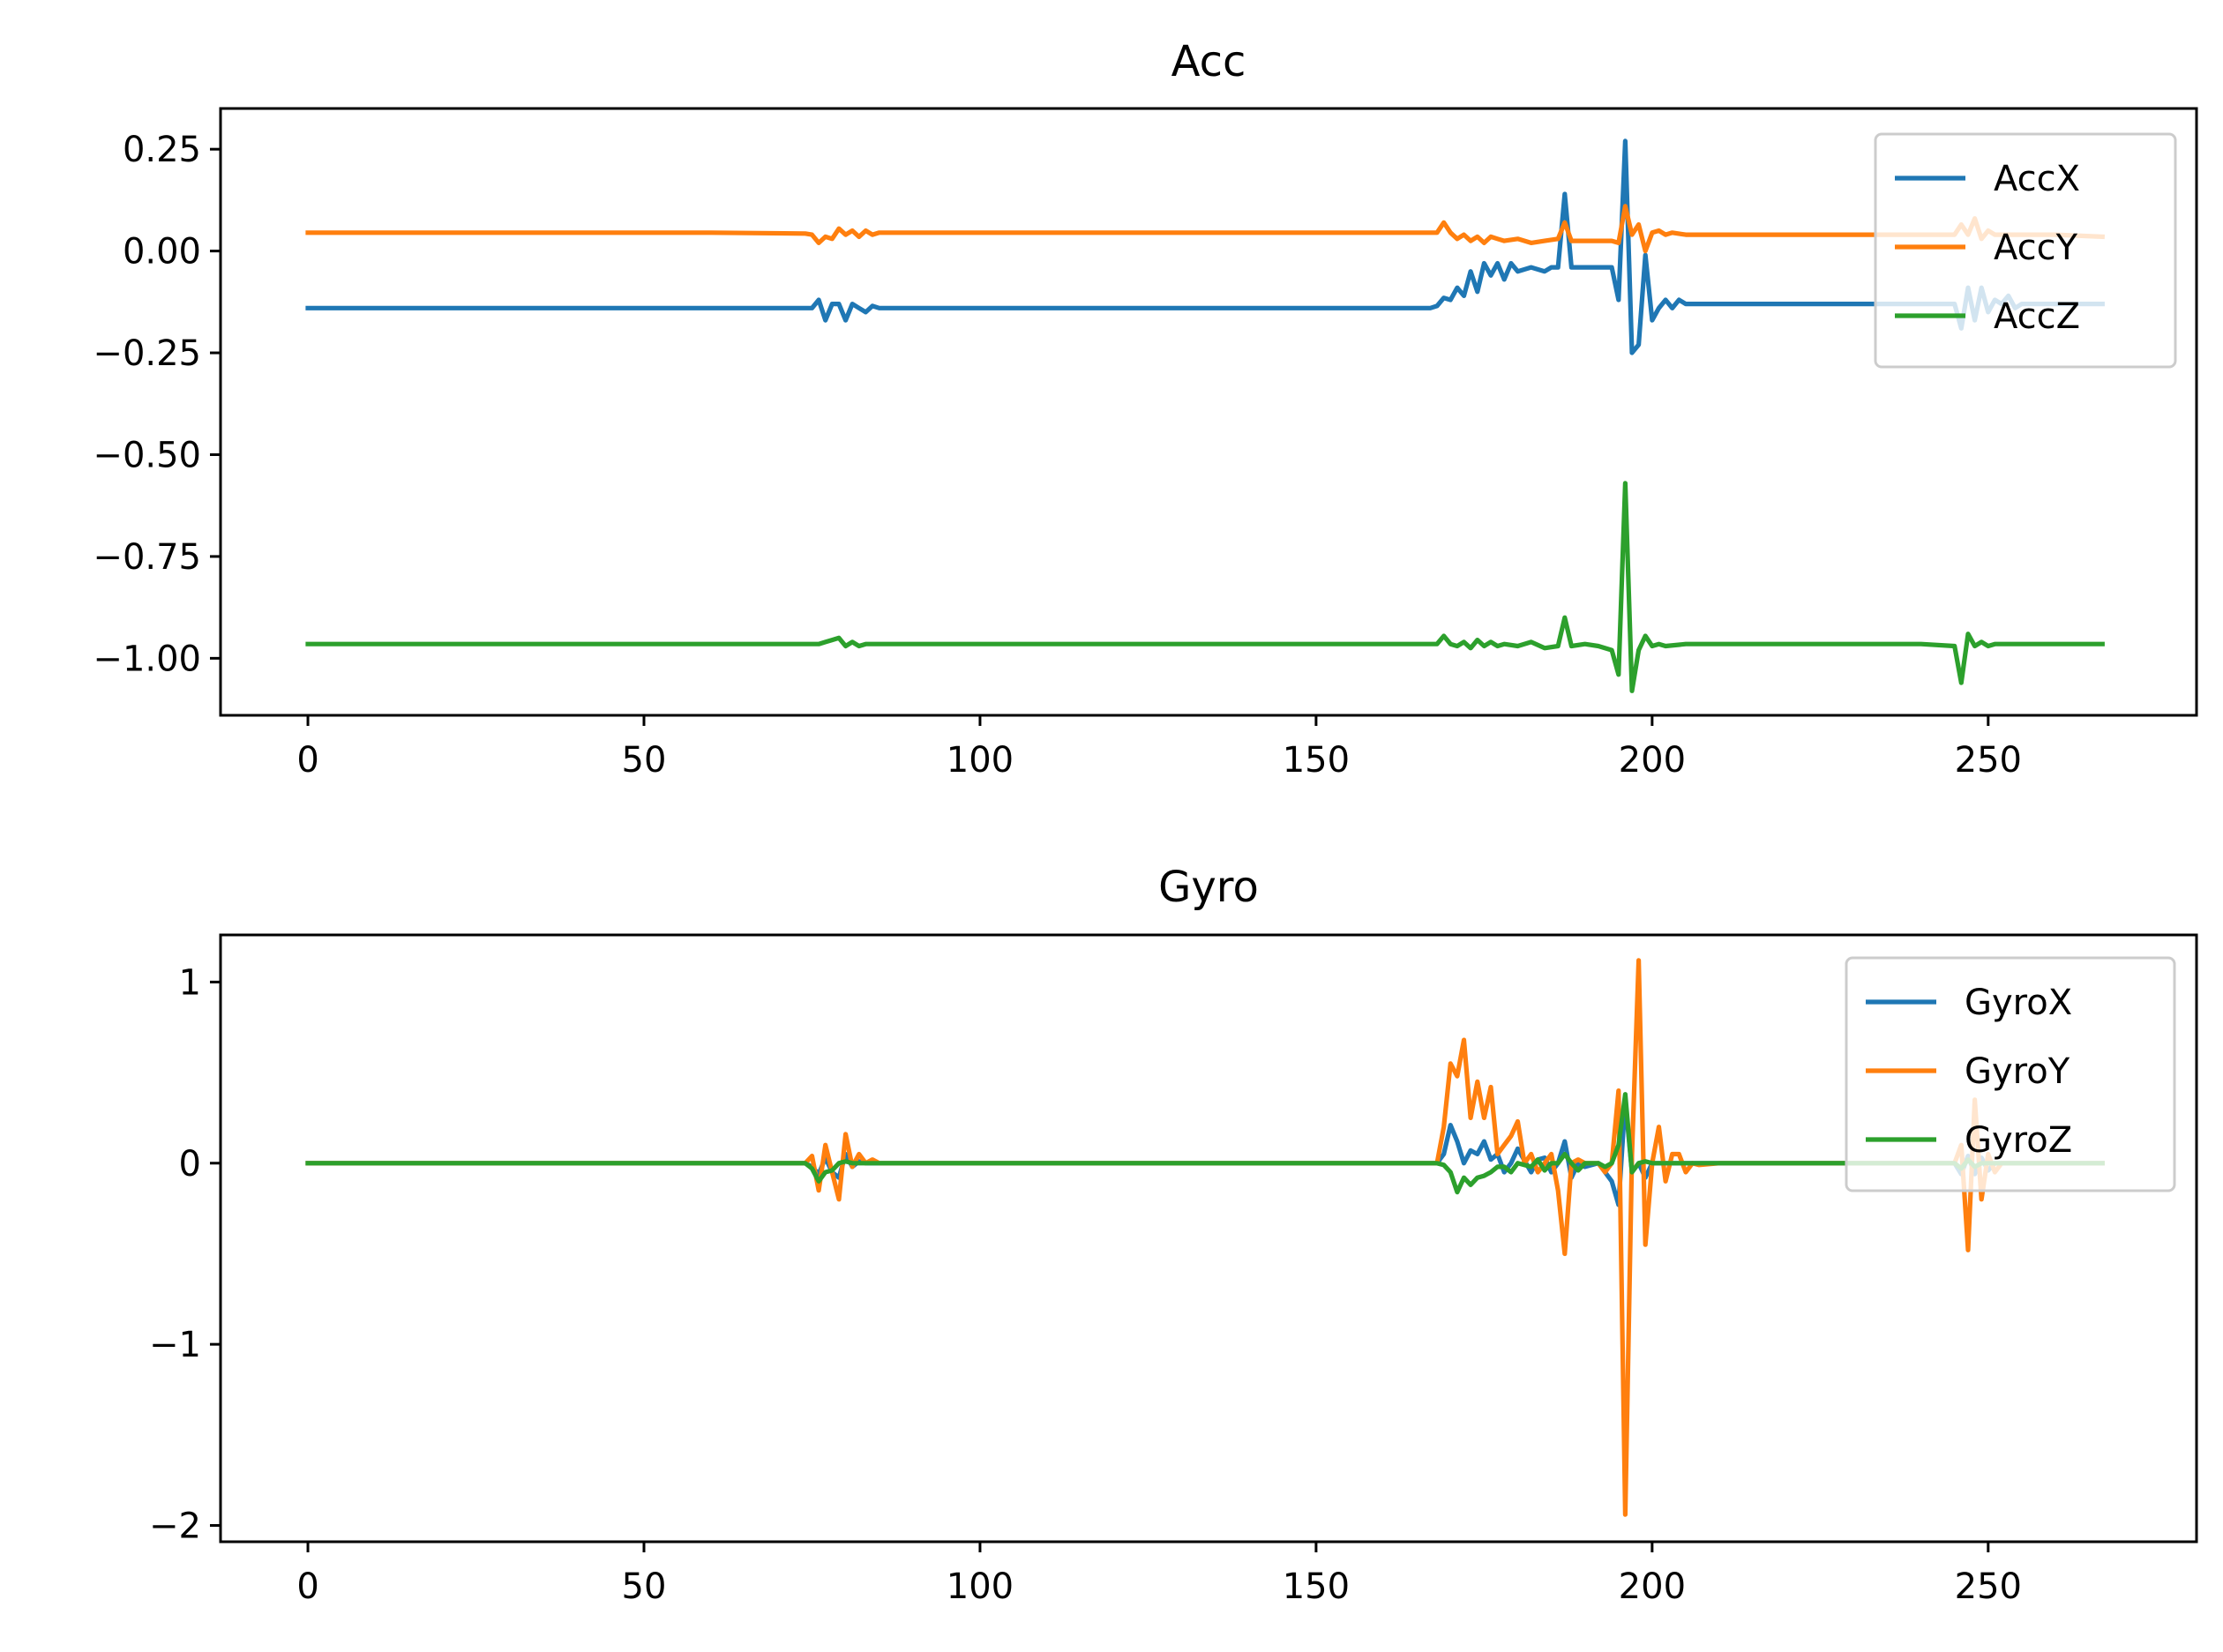  What do you see at coordinates (147, 455) in the screenshot?
I see `y-tick-label: −0.50` at bounding box center [147, 455].